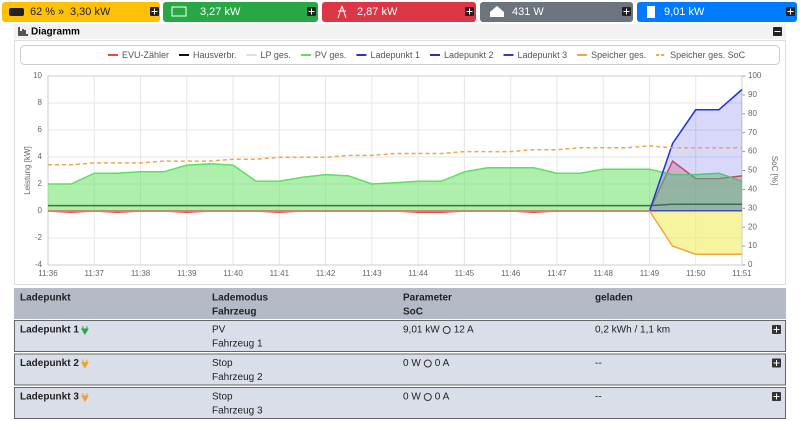  Describe the element at coordinates (418, 273) in the screenshot. I see `x-tick-label: 11:44` at that location.